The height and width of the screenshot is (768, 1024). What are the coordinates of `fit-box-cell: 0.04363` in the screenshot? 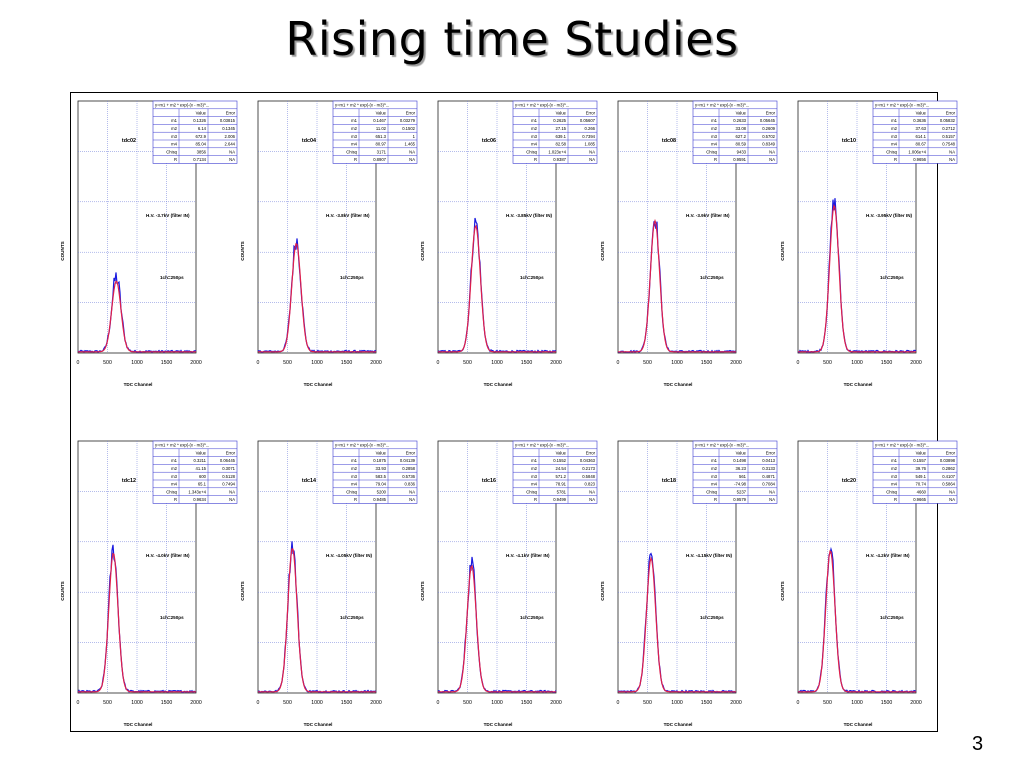 It's located at (588, 460).